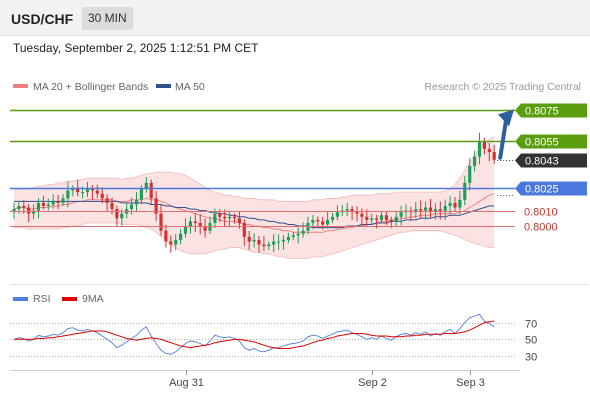  What do you see at coordinates (90, 87) in the screenshot?
I see `ma20-legend-label: MA 20 + Bollinger Bands` at bounding box center [90, 87].